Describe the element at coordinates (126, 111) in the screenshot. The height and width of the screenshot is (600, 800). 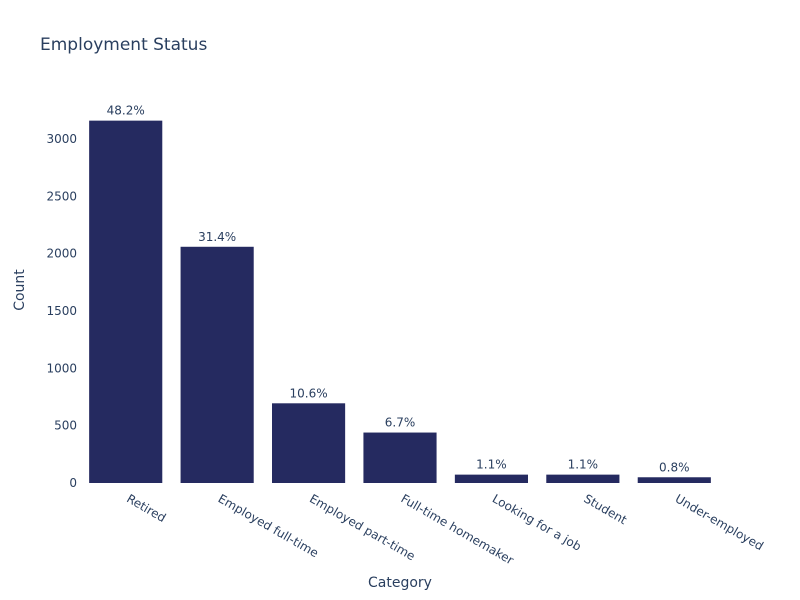
I see `bar-data-label: 48.2%` at that location.